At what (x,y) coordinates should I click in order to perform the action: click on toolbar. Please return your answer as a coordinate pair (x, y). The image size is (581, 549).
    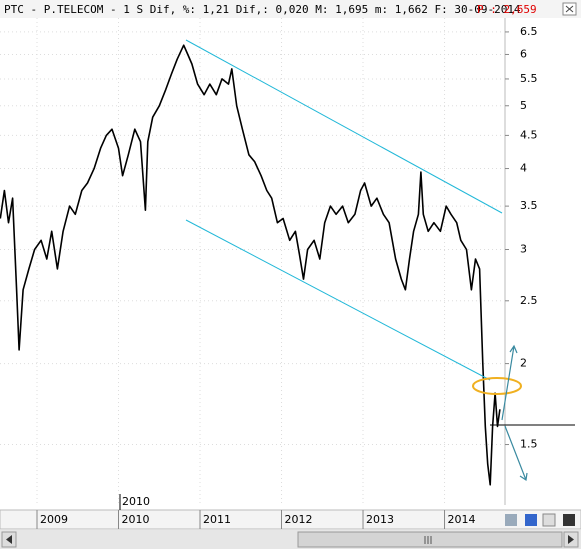
    Looking at the image, I should click on (539, 520).